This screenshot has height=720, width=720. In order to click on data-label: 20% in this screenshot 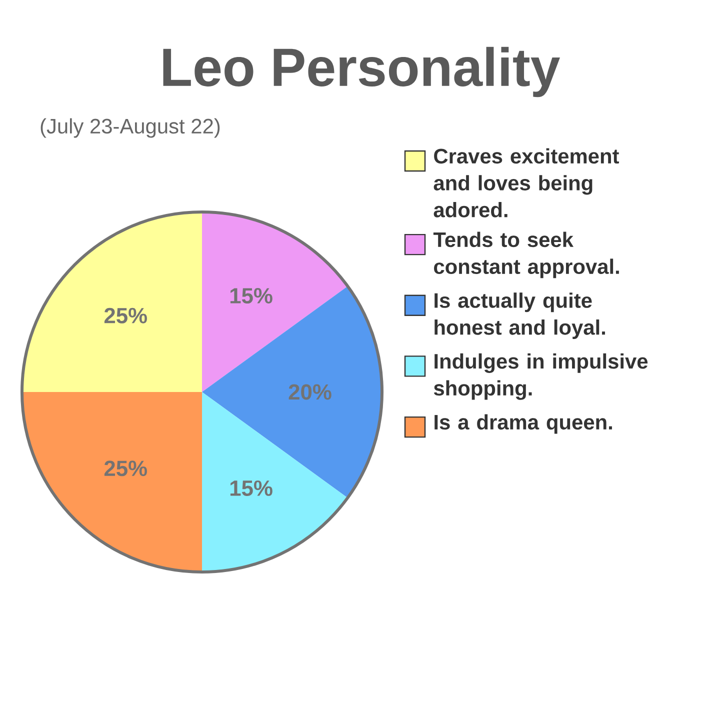, I will do `click(310, 392)`.